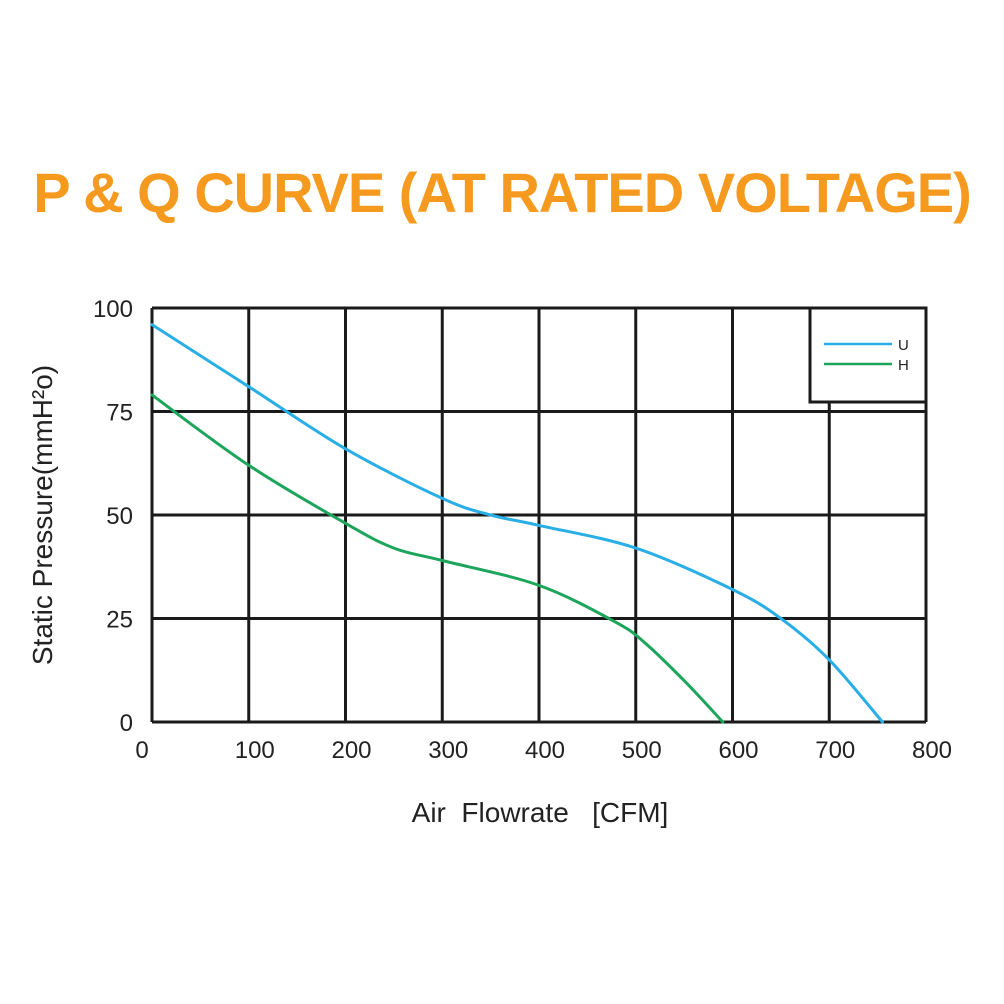 Image resolution: width=1004 pixels, height=1004 pixels. I want to click on legend-label-h: H, so click(903, 365).